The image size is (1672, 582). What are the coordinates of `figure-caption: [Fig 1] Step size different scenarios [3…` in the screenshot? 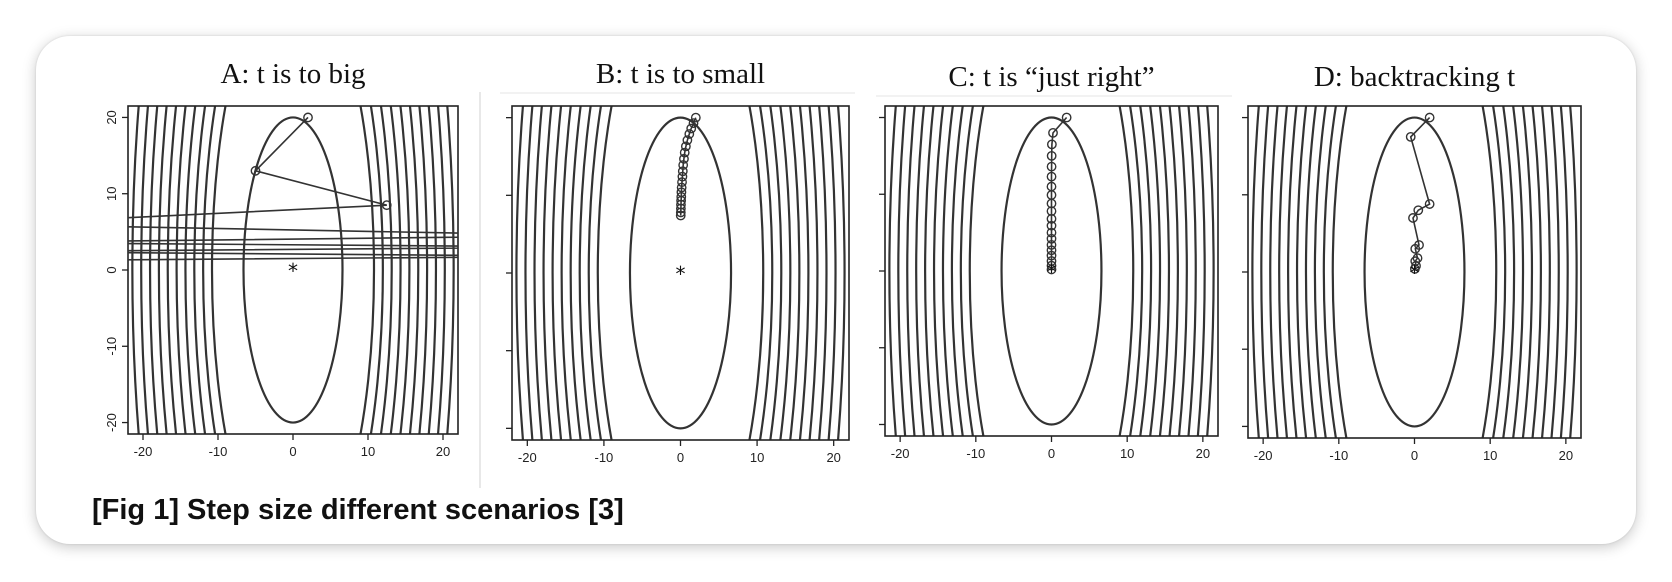 It's located at (358, 510).